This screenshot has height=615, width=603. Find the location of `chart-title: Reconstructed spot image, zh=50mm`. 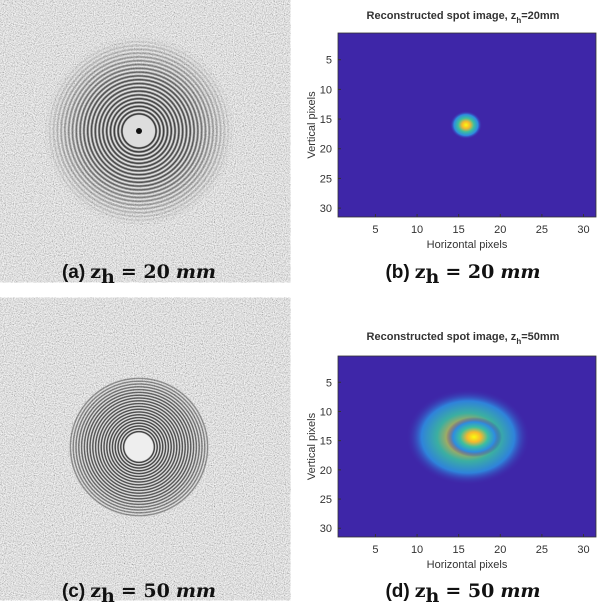

chart-title: Reconstructed spot image, zh=50mm is located at coordinates (463, 338).